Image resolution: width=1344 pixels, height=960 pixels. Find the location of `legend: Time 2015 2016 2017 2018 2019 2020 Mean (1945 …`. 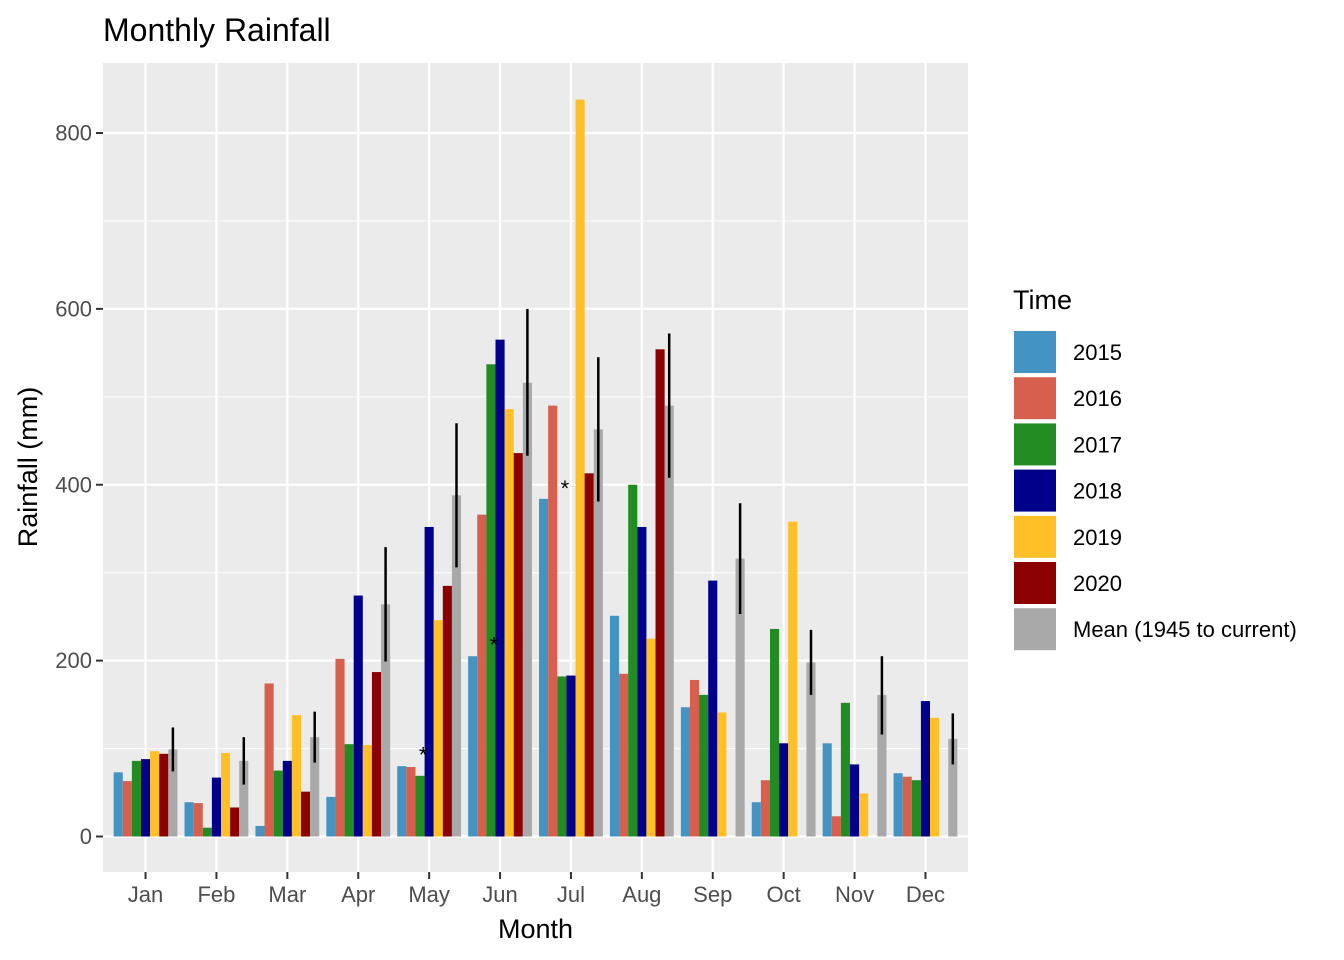

legend: Time 2015 2016 2017 2018 2019 2020 Mean (1945 … is located at coordinates (1154, 469).